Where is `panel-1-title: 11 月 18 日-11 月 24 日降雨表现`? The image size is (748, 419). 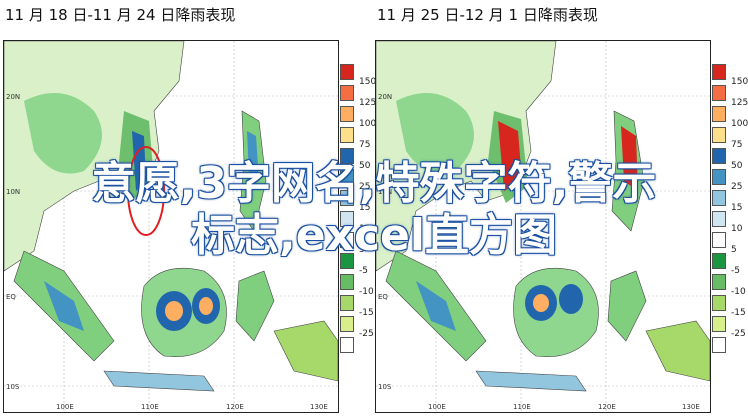
panel-1-title: 11 月 18 日-11 月 24 日降雨表现 is located at coordinates (120, 15).